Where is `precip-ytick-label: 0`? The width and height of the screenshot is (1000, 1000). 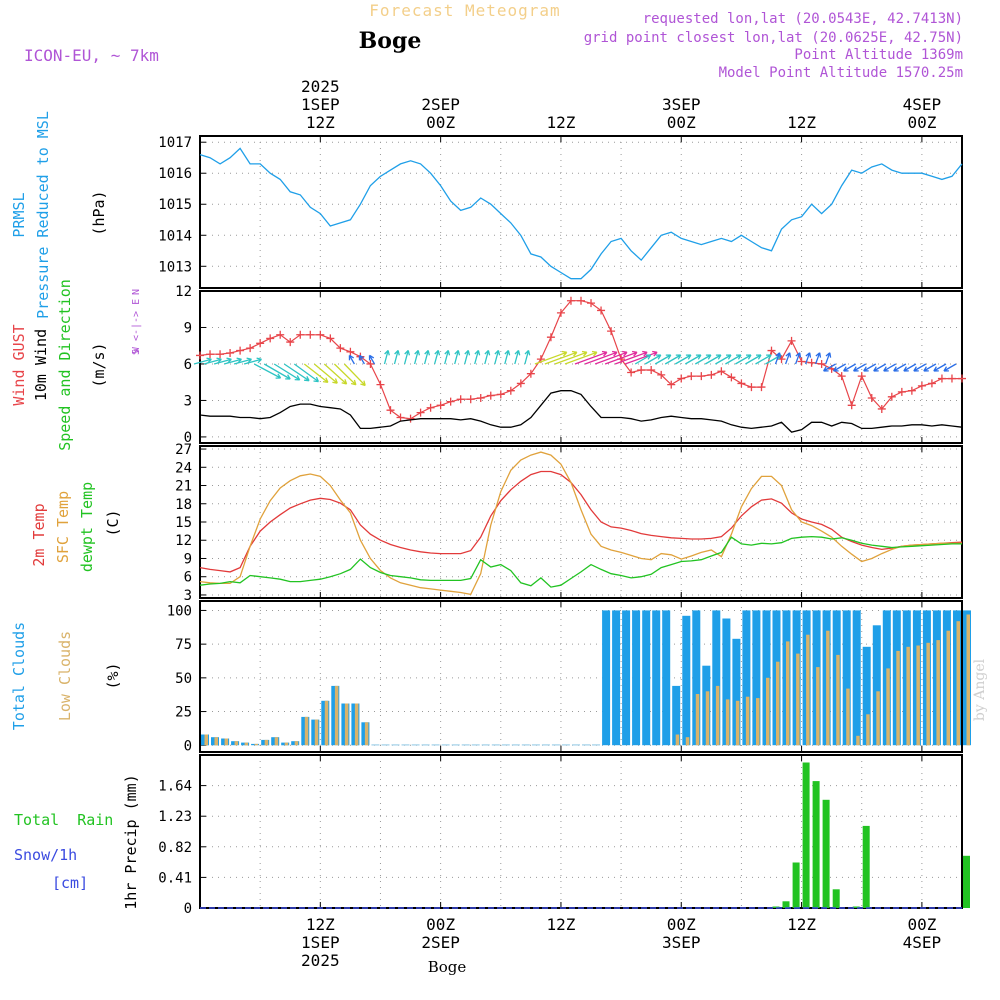
precip-ytick-label: 0 is located at coordinates (188, 909).